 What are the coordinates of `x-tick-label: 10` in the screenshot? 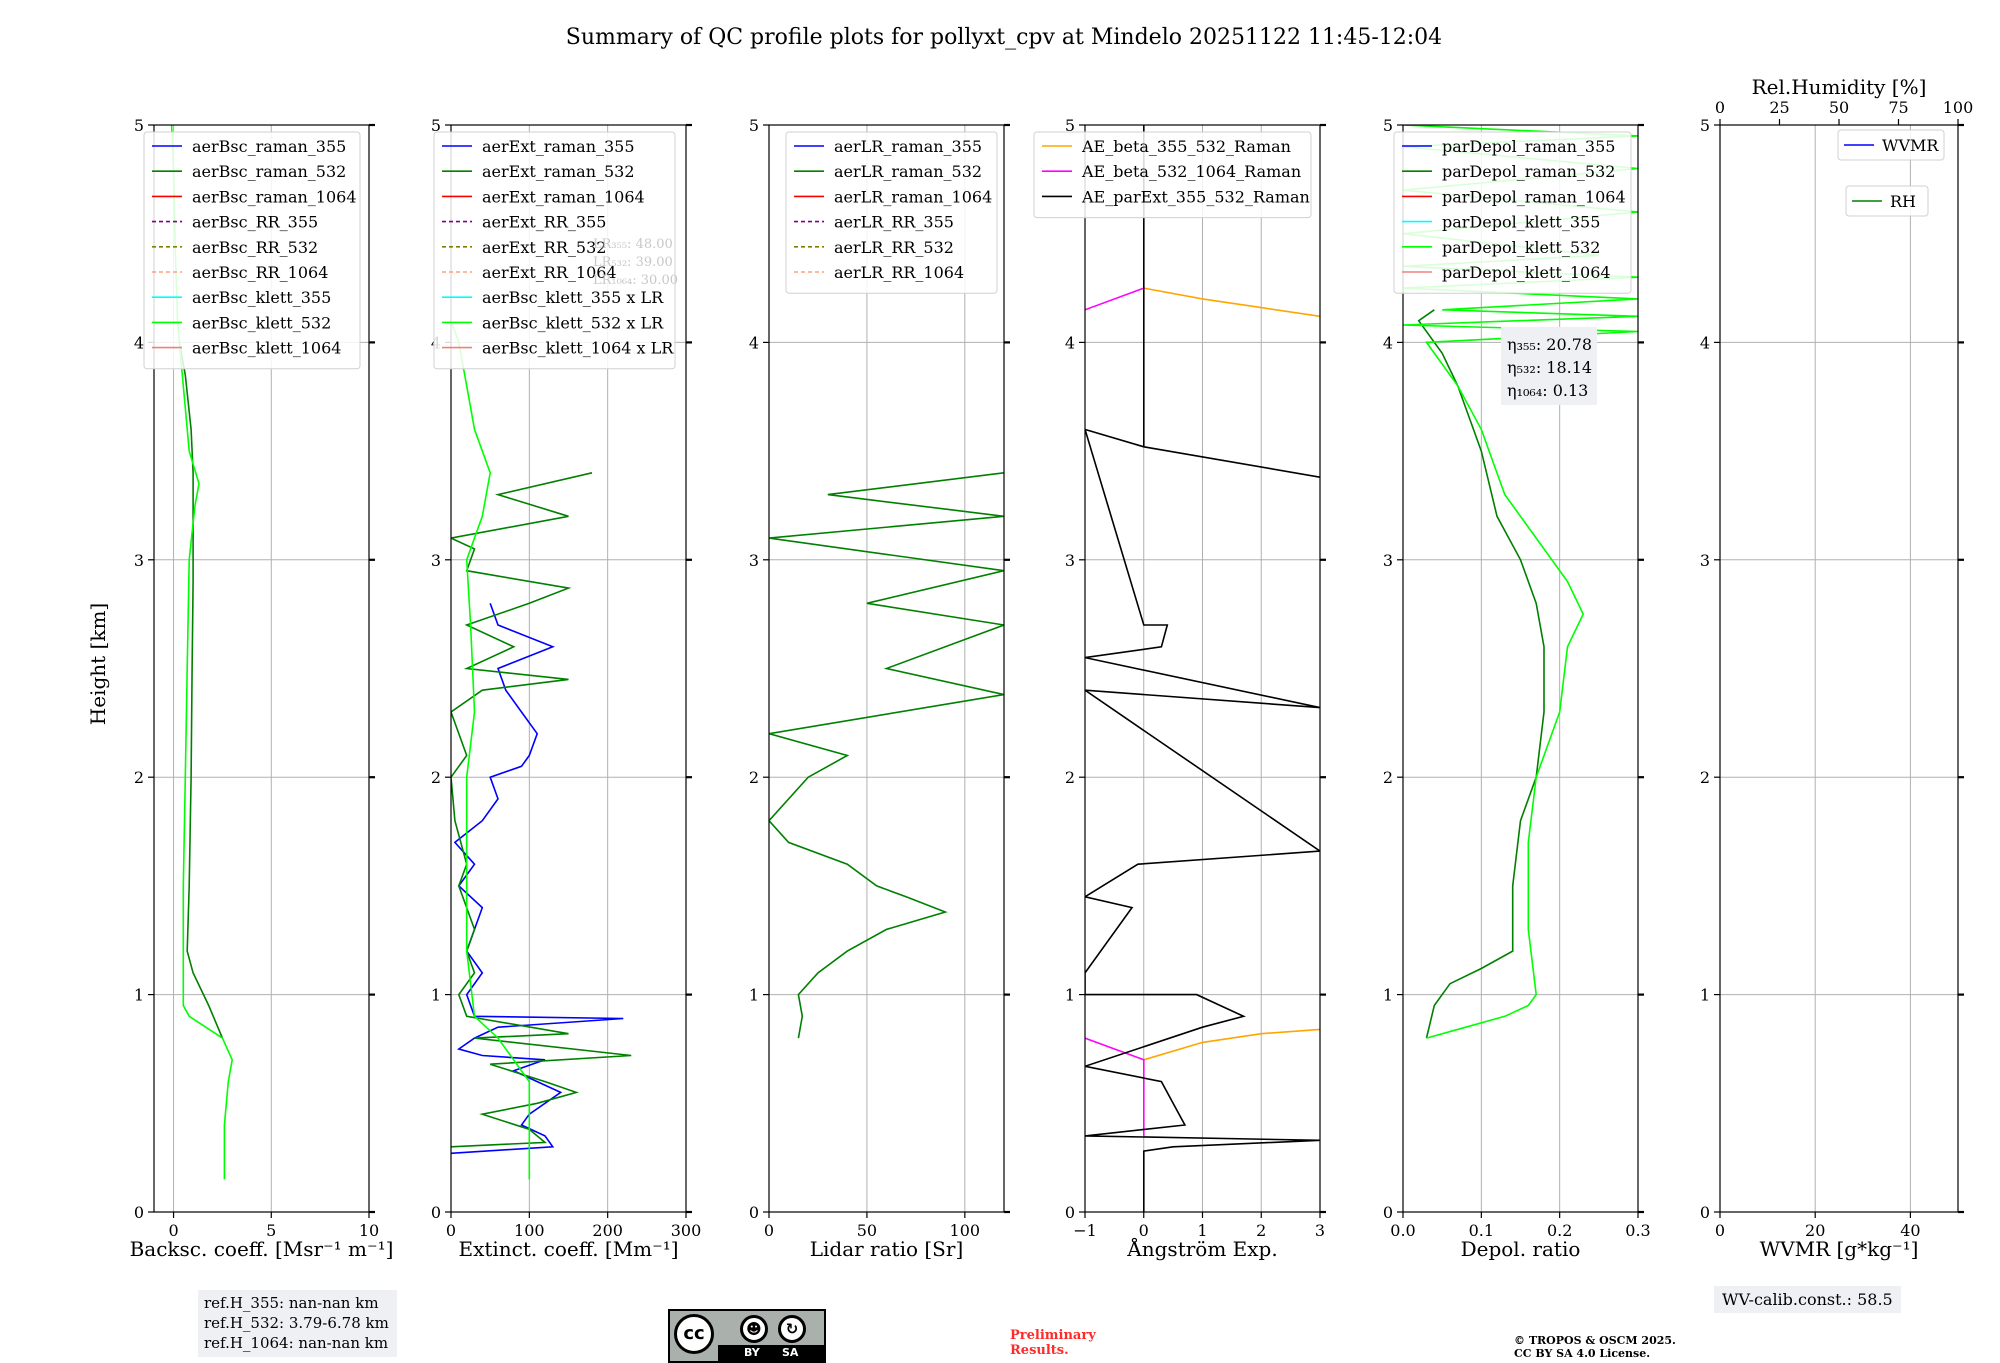 It's located at (369, 1230).